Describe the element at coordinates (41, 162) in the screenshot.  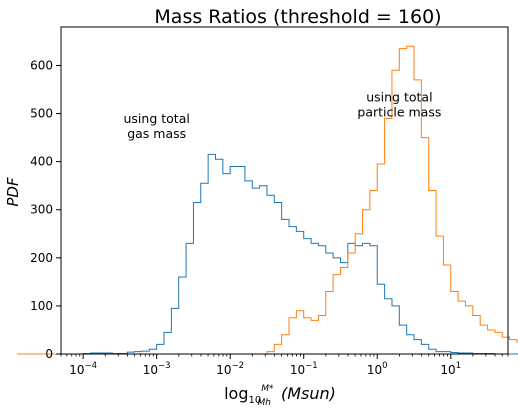
I see `y-tick-label: 400` at that location.